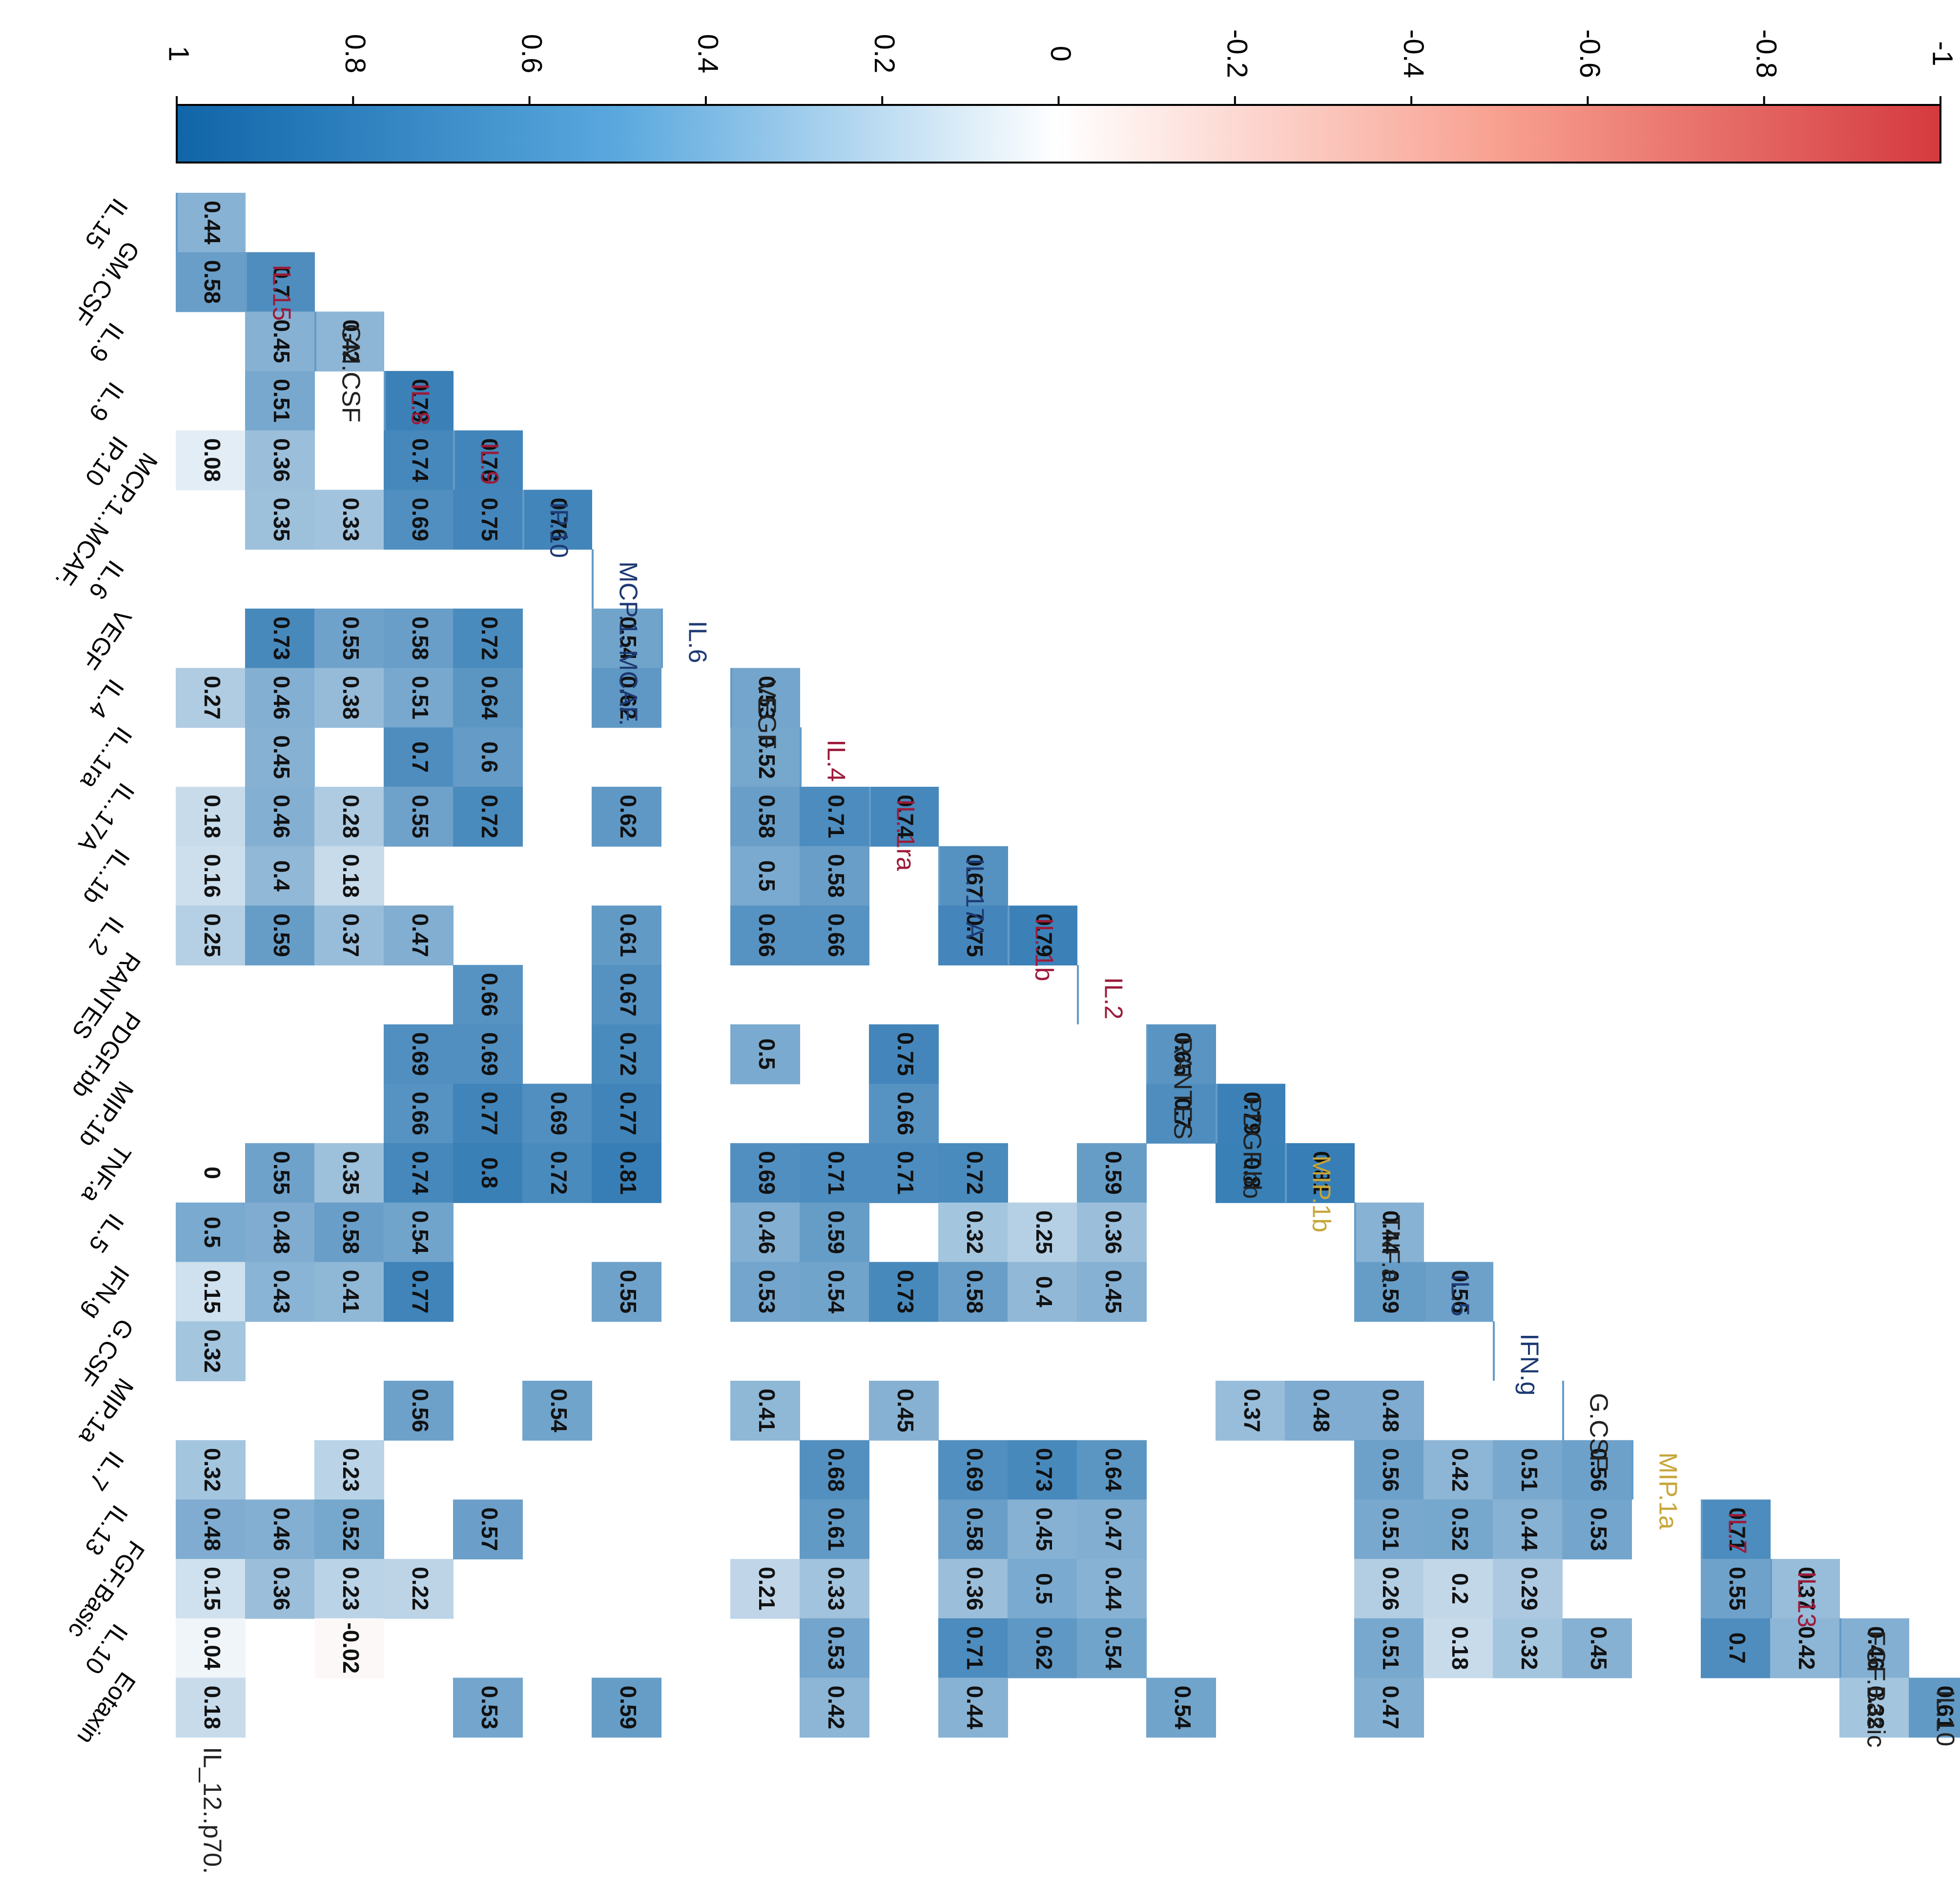  Describe the element at coordinates (281, 638) in the screenshot. I see `cell-value-label: 0.73` at that location.